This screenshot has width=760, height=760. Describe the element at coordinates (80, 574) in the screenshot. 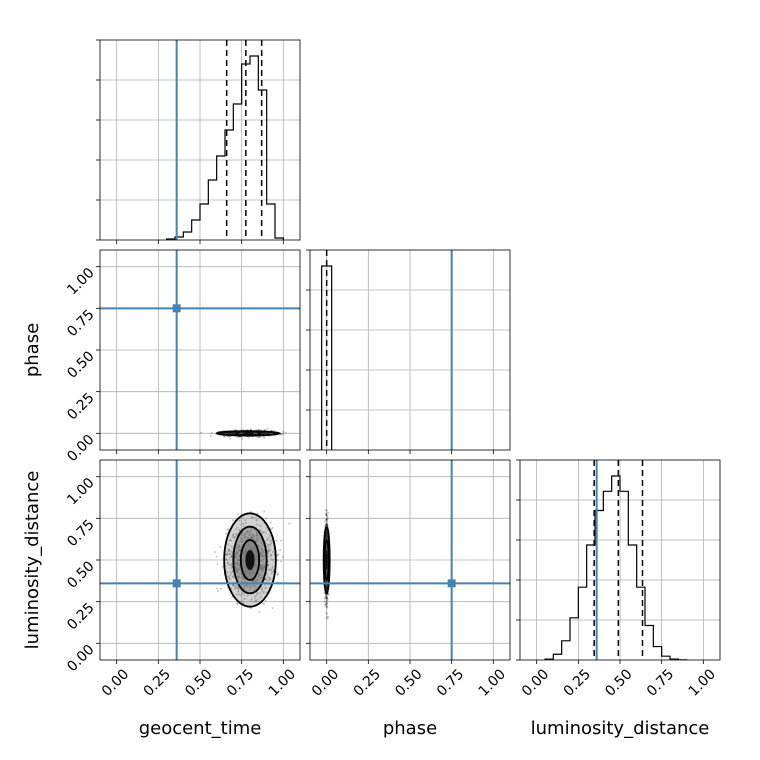

I see `y-tick-label: 0.50` at that location.